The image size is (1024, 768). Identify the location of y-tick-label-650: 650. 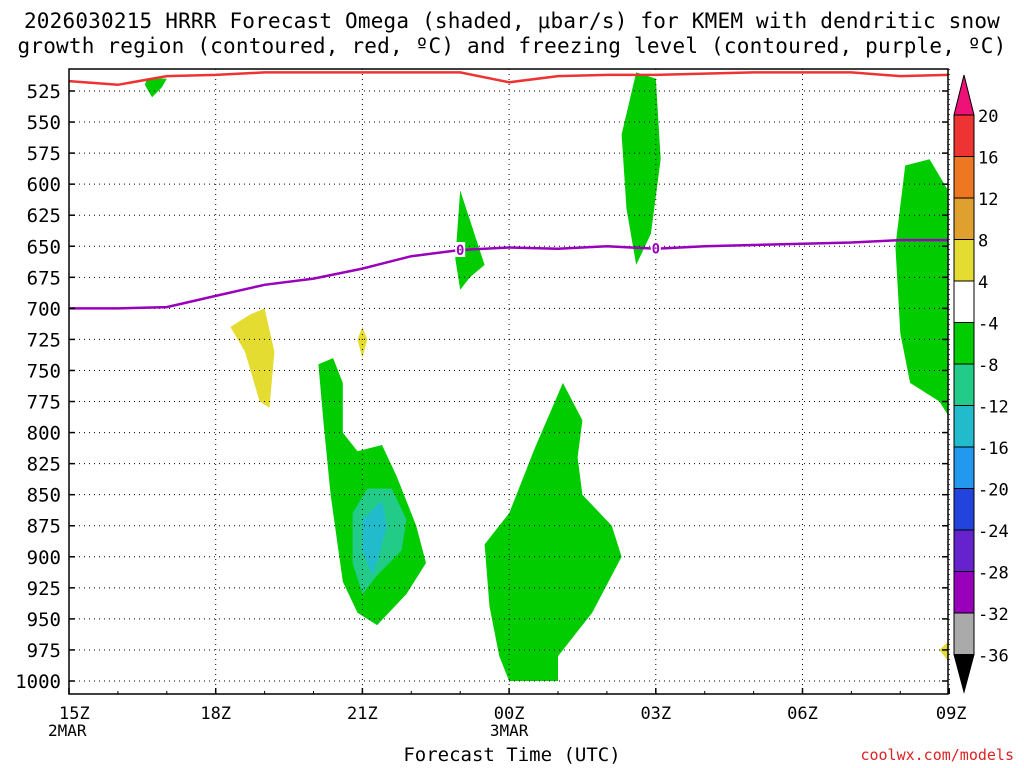
(44, 247).